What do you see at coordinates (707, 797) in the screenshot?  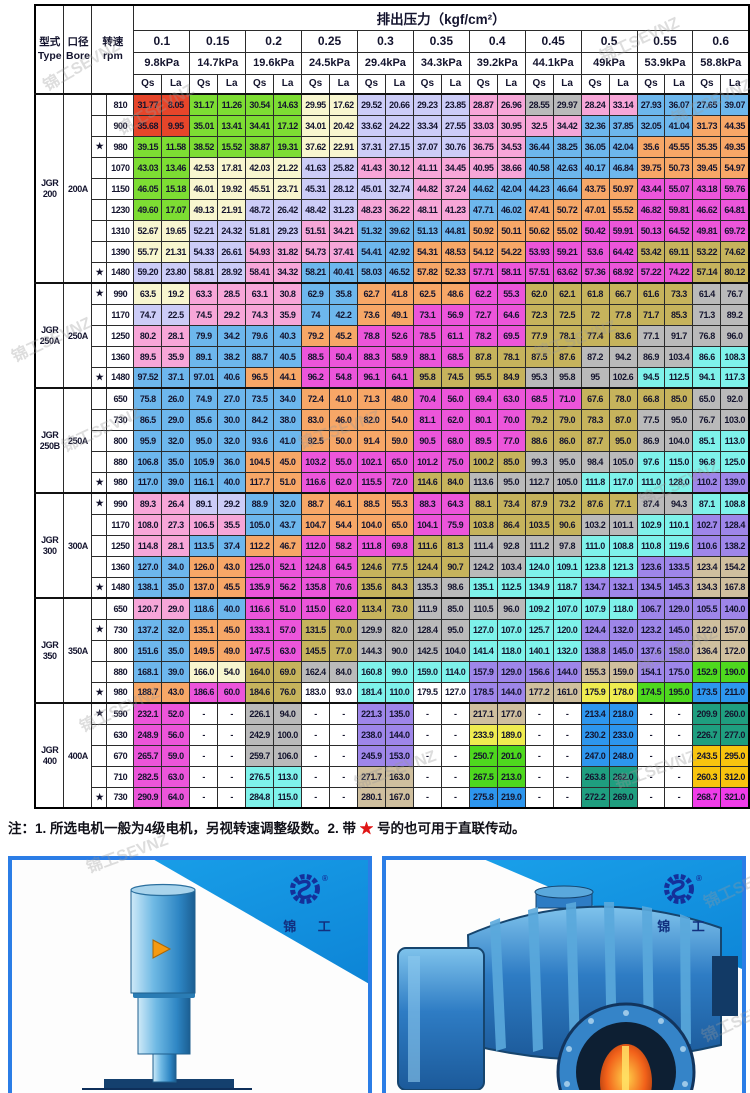 I see `qs-cell: 268.7` at bounding box center [707, 797].